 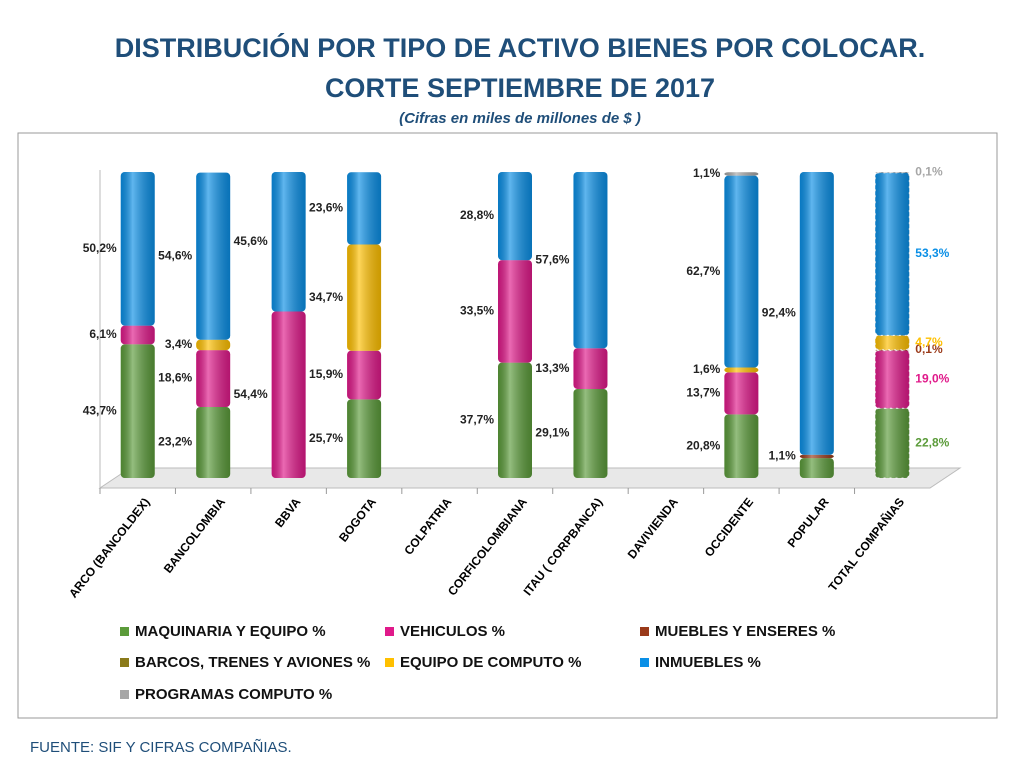 What do you see at coordinates (175, 255) in the screenshot?
I see `data-label: 54,6%` at bounding box center [175, 255].